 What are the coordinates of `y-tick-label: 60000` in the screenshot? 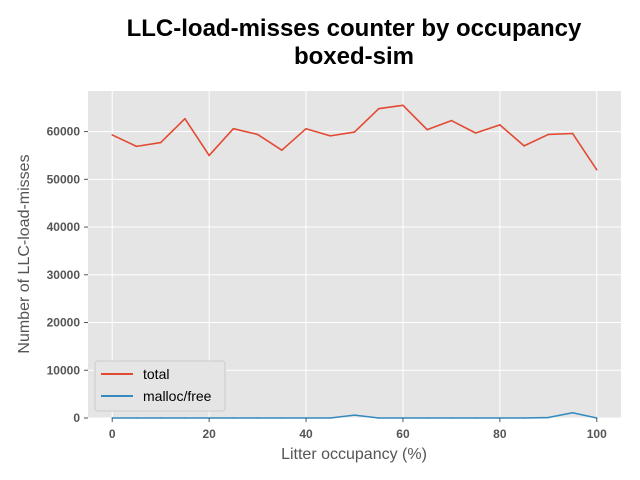 It's located at (64, 132).